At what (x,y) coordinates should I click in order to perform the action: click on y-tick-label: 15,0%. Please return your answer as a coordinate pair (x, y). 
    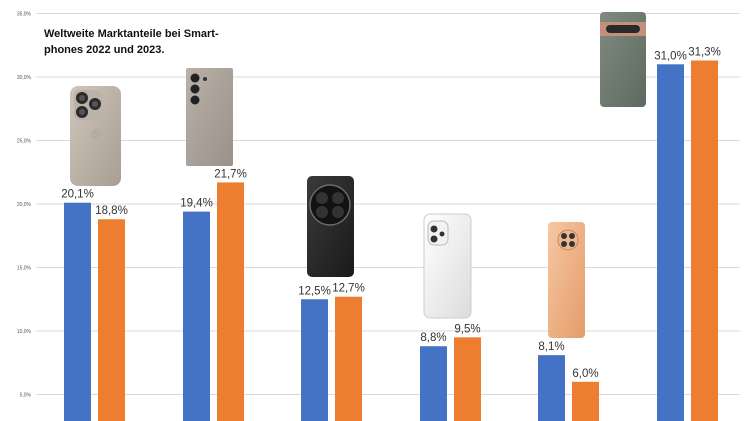
    Looking at the image, I should click on (24, 269).